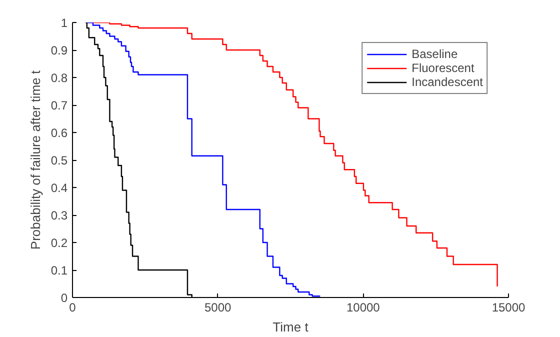  Describe the element at coordinates (59, 188) in the screenshot. I see `y-tick-label: 0.4` at that location.